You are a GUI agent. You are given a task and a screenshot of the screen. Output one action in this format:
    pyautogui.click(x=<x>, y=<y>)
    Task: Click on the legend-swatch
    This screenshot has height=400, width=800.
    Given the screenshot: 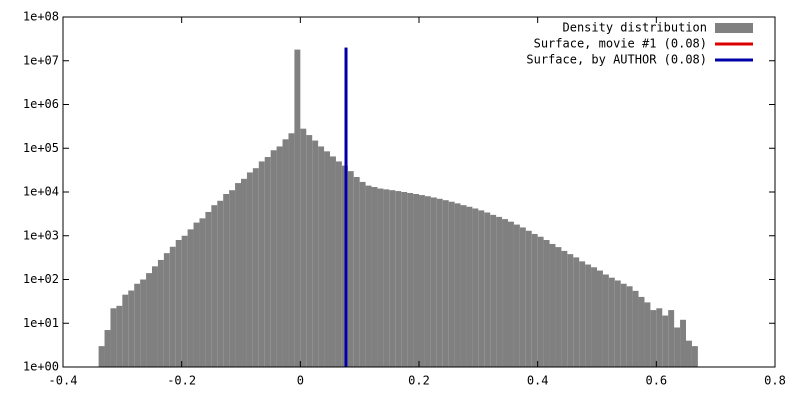 What is the action you would take?
    pyautogui.click(x=734, y=28)
    